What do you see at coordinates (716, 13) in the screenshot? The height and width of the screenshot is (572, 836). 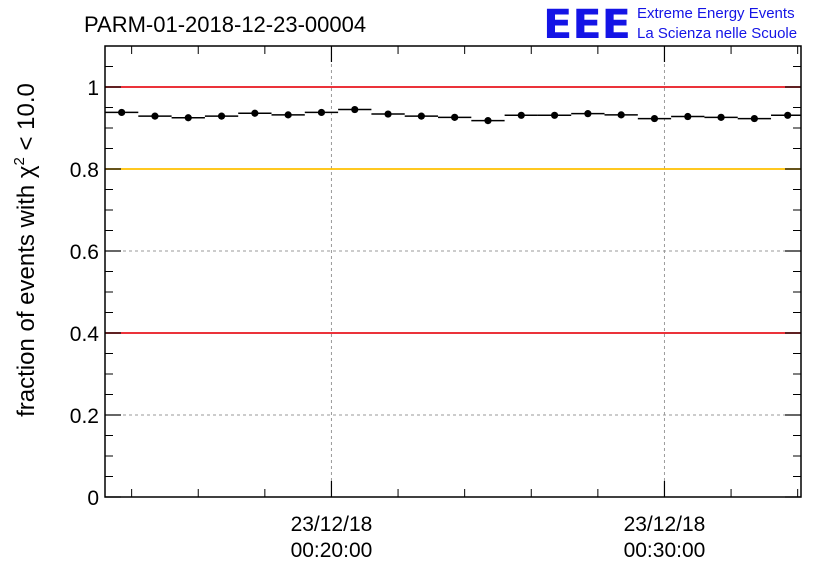 I see `logo-line-1: Extreme Energy Events` at bounding box center [716, 13].